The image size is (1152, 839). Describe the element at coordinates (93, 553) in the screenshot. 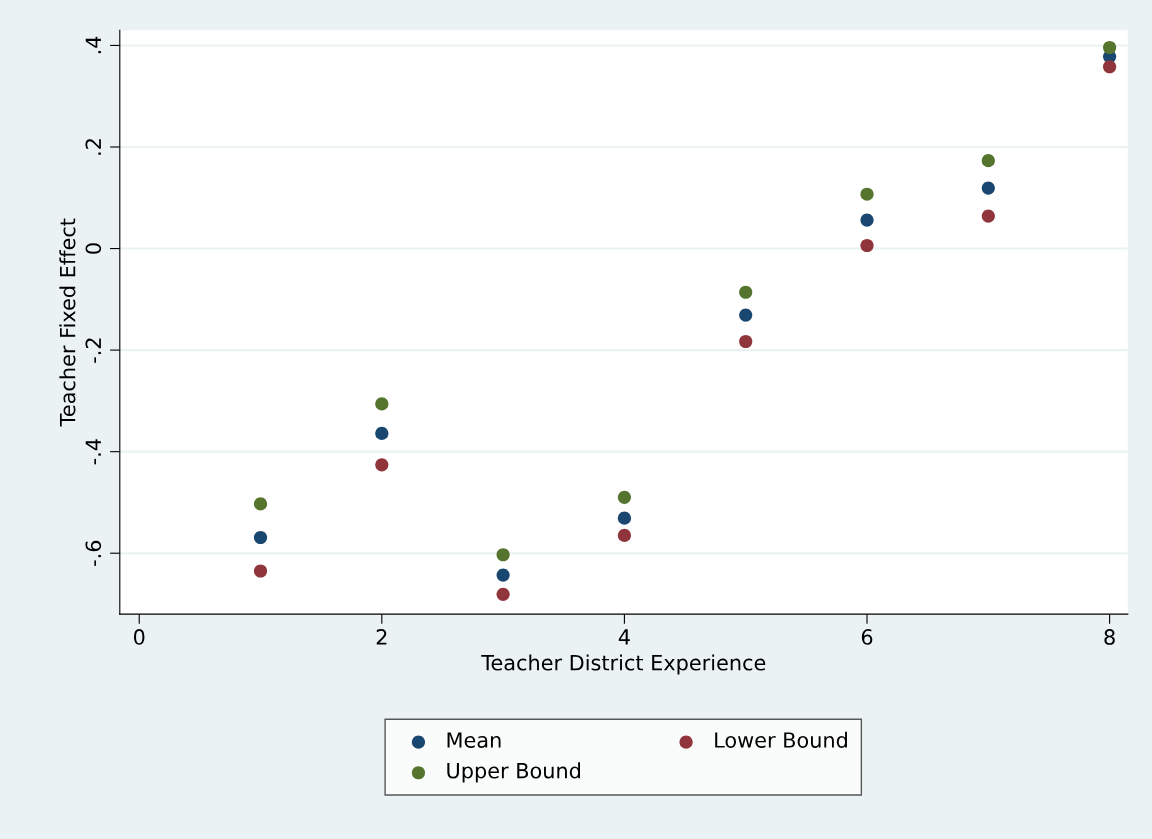

I see `y-tick-label: -.6` at that location.